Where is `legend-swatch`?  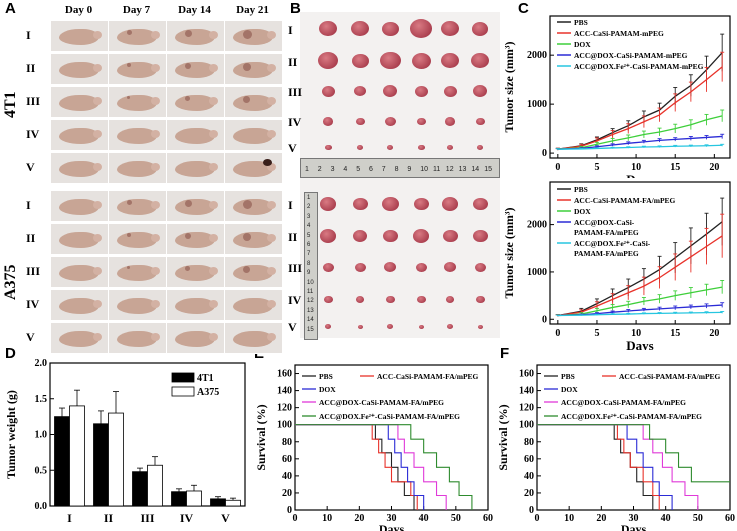 legend-swatch is located at coordinates (183, 391).